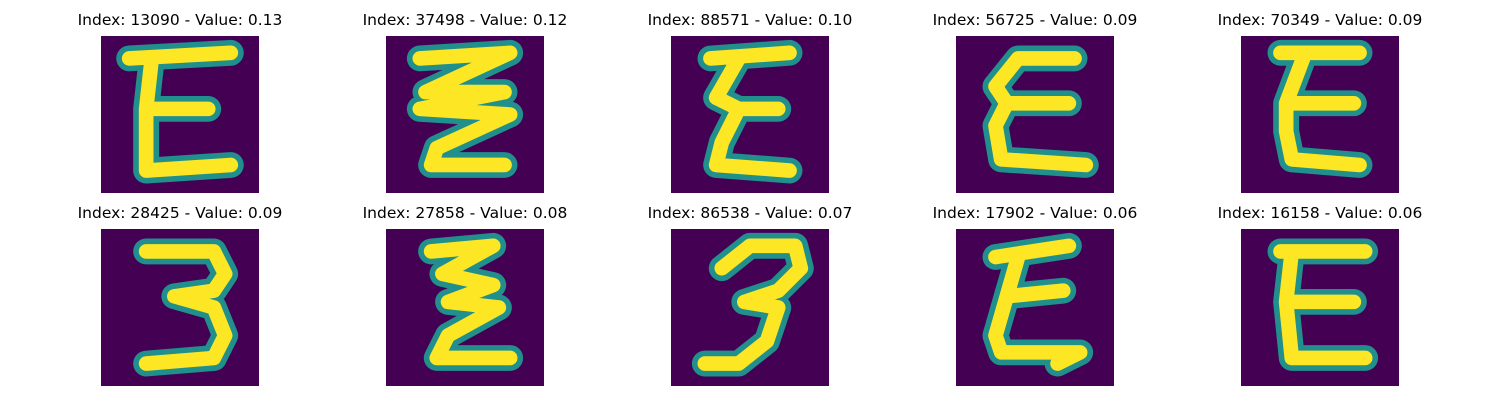  What do you see at coordinates (1035, 213) in the screenshot?
I see `panel-title: Index: 17902 - Value: 0.06` at bounding box center [1035, 213].